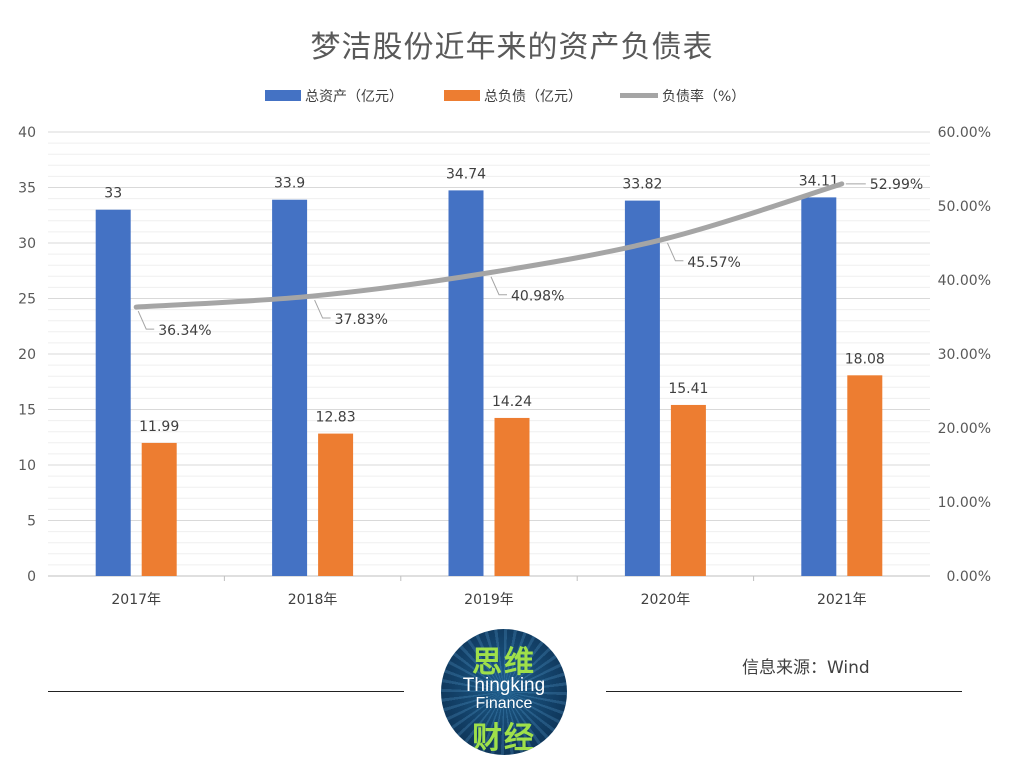  What do you see at coordinates (784, 691) in the screenshot?
I see `footer-rule-right` at bounding box center [784, 691].